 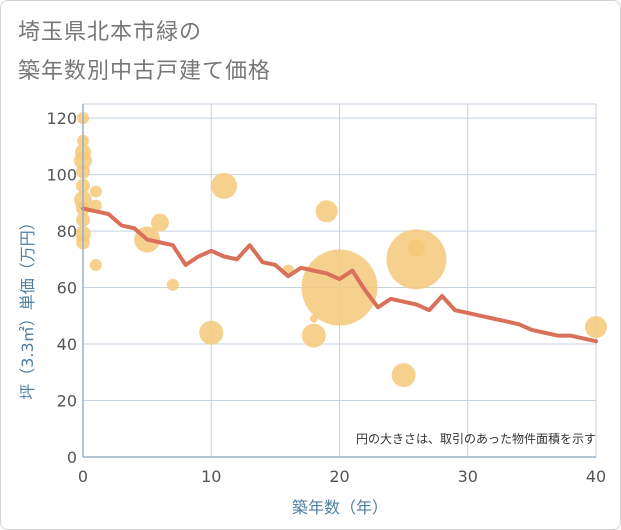 What do you see at coordinates (596, 476) in the screenshot?
I see `x-tick-label: 40` at bounding box center [596, 476].